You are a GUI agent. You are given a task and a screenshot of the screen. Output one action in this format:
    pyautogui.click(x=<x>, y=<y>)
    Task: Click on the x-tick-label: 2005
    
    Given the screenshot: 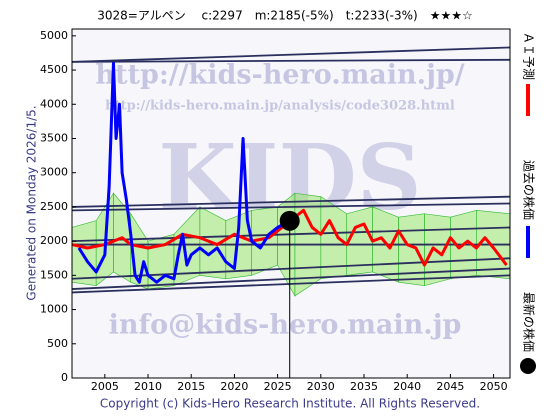 What is the action you would take?
    pyautogui.click(x=105, y=386)
    